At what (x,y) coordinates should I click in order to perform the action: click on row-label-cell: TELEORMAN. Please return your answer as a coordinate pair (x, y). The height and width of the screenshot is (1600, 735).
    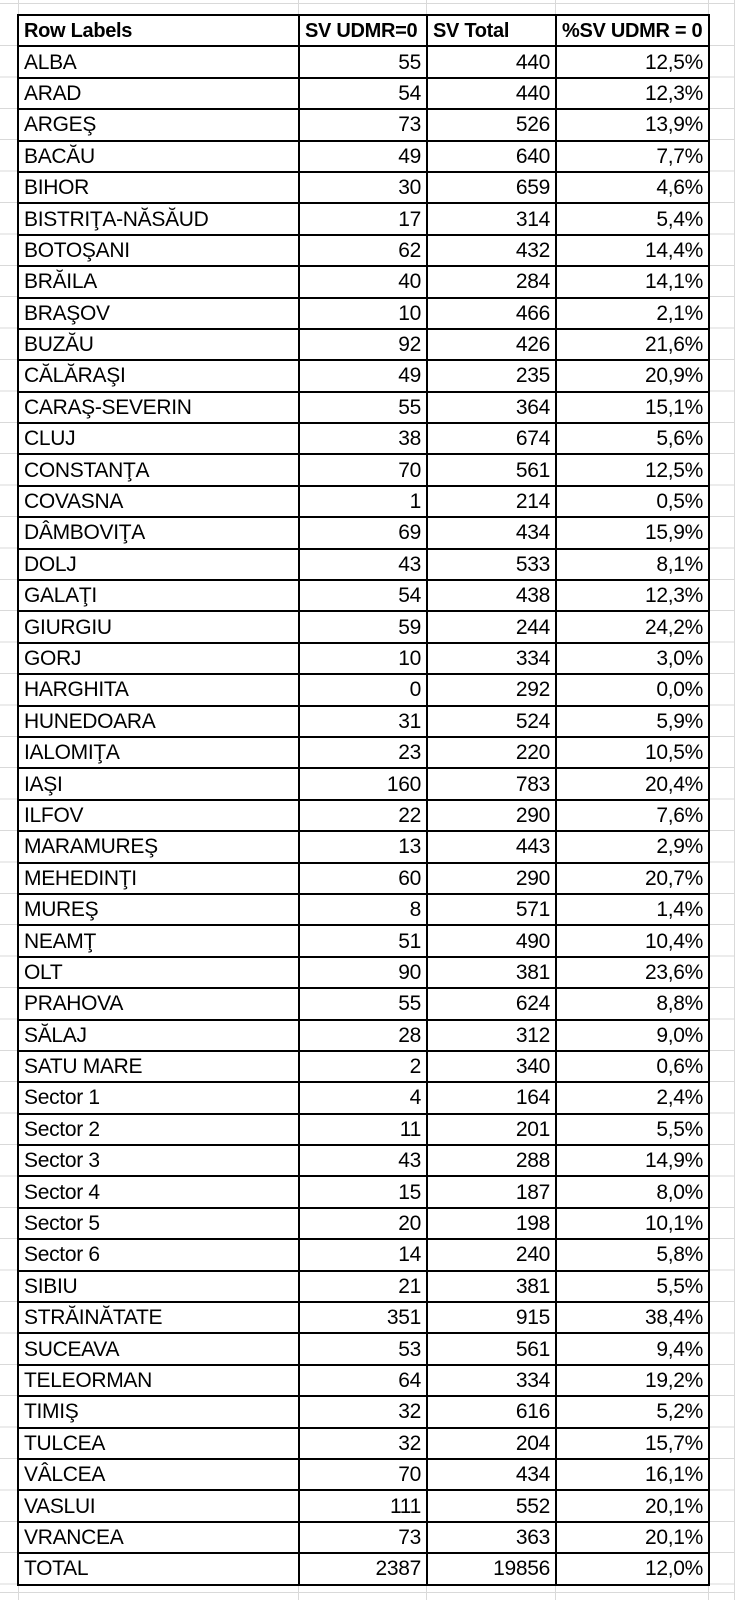
    Looking at the image, I should click on (158, 1380).